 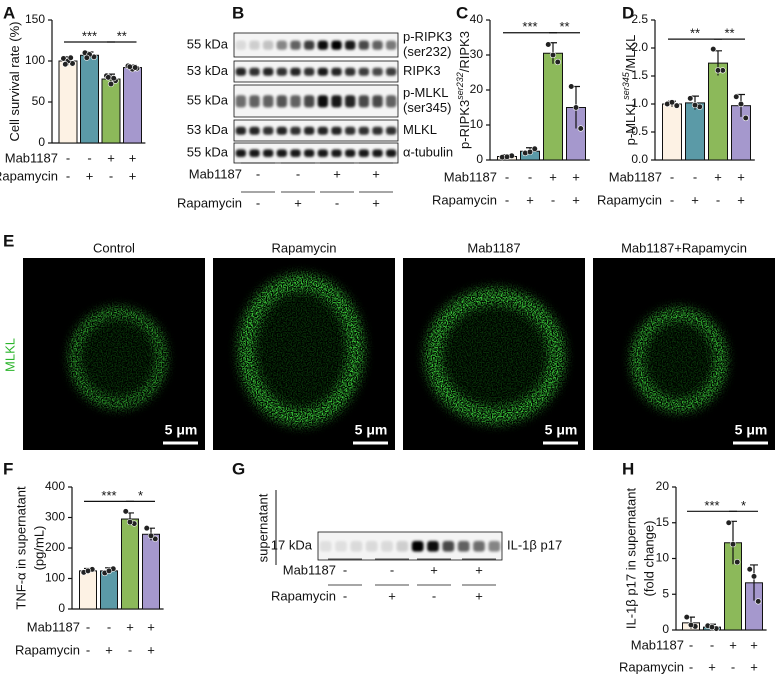 I want to click on y-axis-label-part: ser232, so click(x=460, y=86).